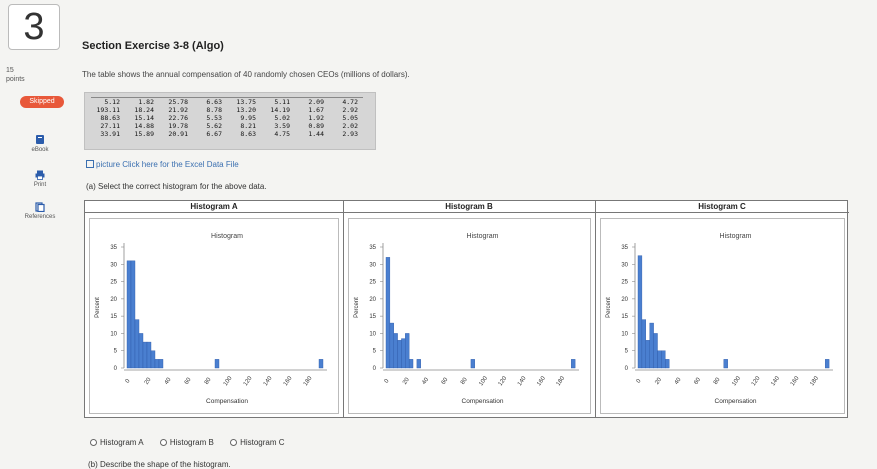 Image resolution: width=877 pixels, height=469 pixels. What do you see at coordinates (40, 143) in the screenshot?
I see `ebook-button: eBook` at bounding box center [40, 143].